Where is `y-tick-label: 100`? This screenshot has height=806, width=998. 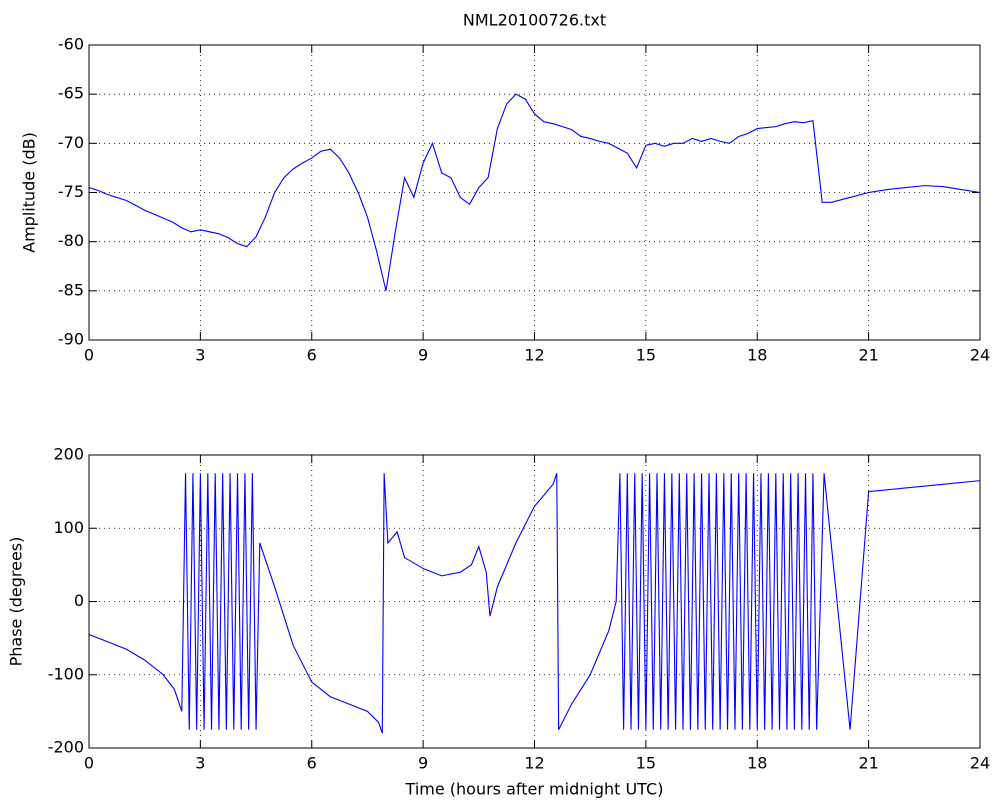
y-tick-label: 100 is located at coordinates (68, 527).